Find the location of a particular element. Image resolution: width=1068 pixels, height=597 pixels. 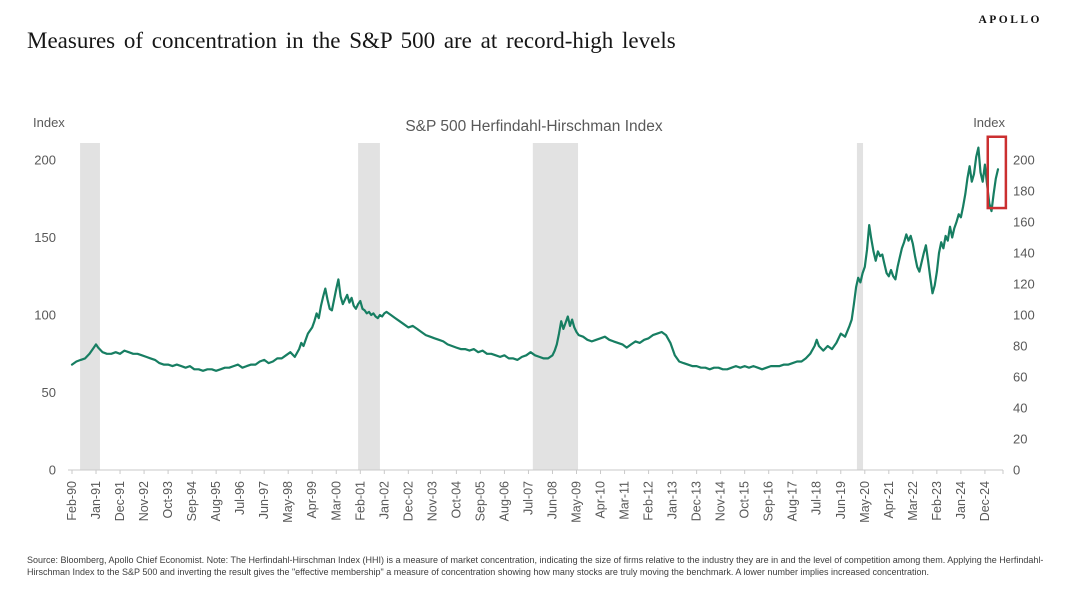

x-tick-label: Feb-12 is located at coordinates (649, 501).